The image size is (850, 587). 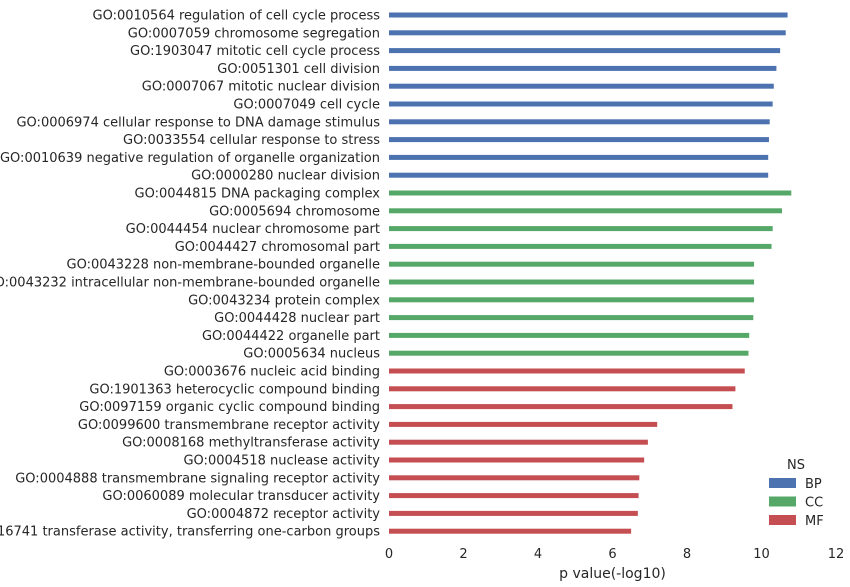 What do you see at coordinates (612, 574) in the screenshot?
I see `x-axis-label: p value(-log10)` at bounding box center [612, 574].